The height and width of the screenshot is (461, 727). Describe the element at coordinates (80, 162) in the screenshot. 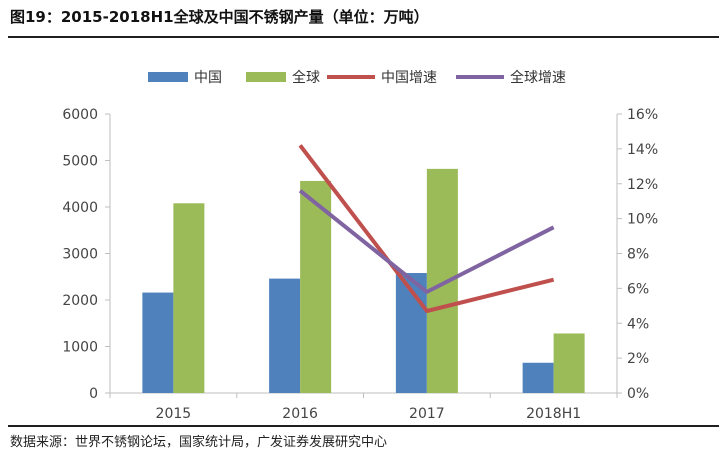

I see `left-tick-label: 5000` at that location.